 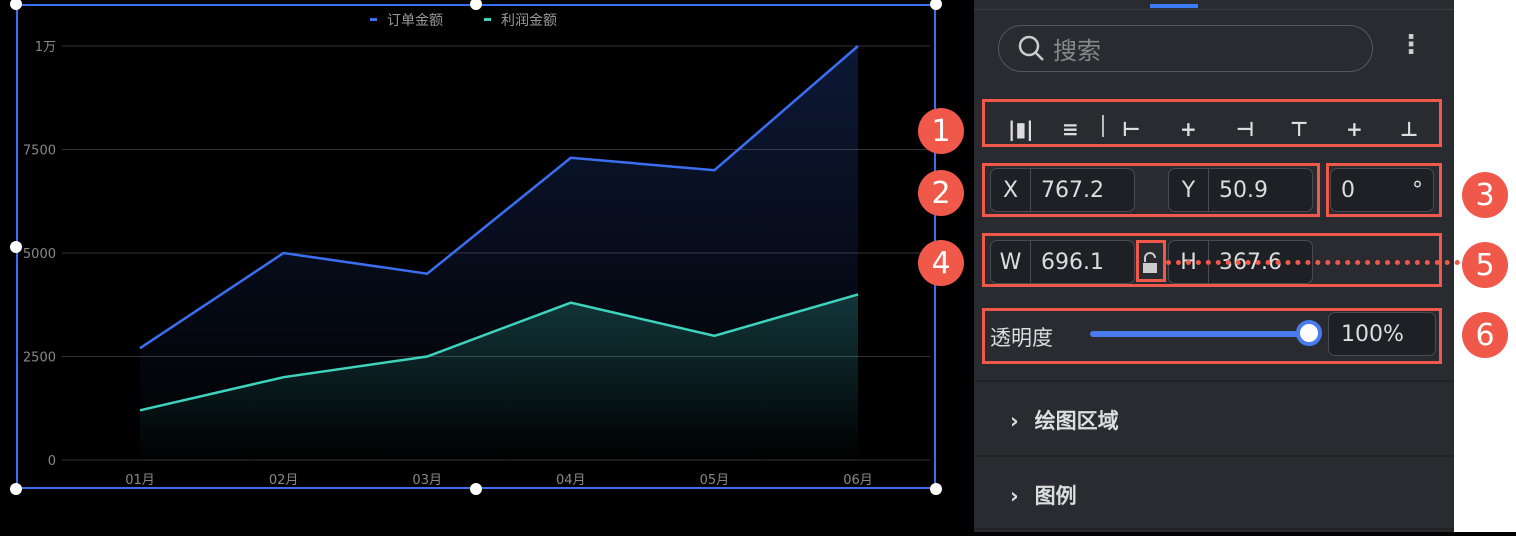 I want to click on w-field: W 696.1, so click(x=1062, y=262).